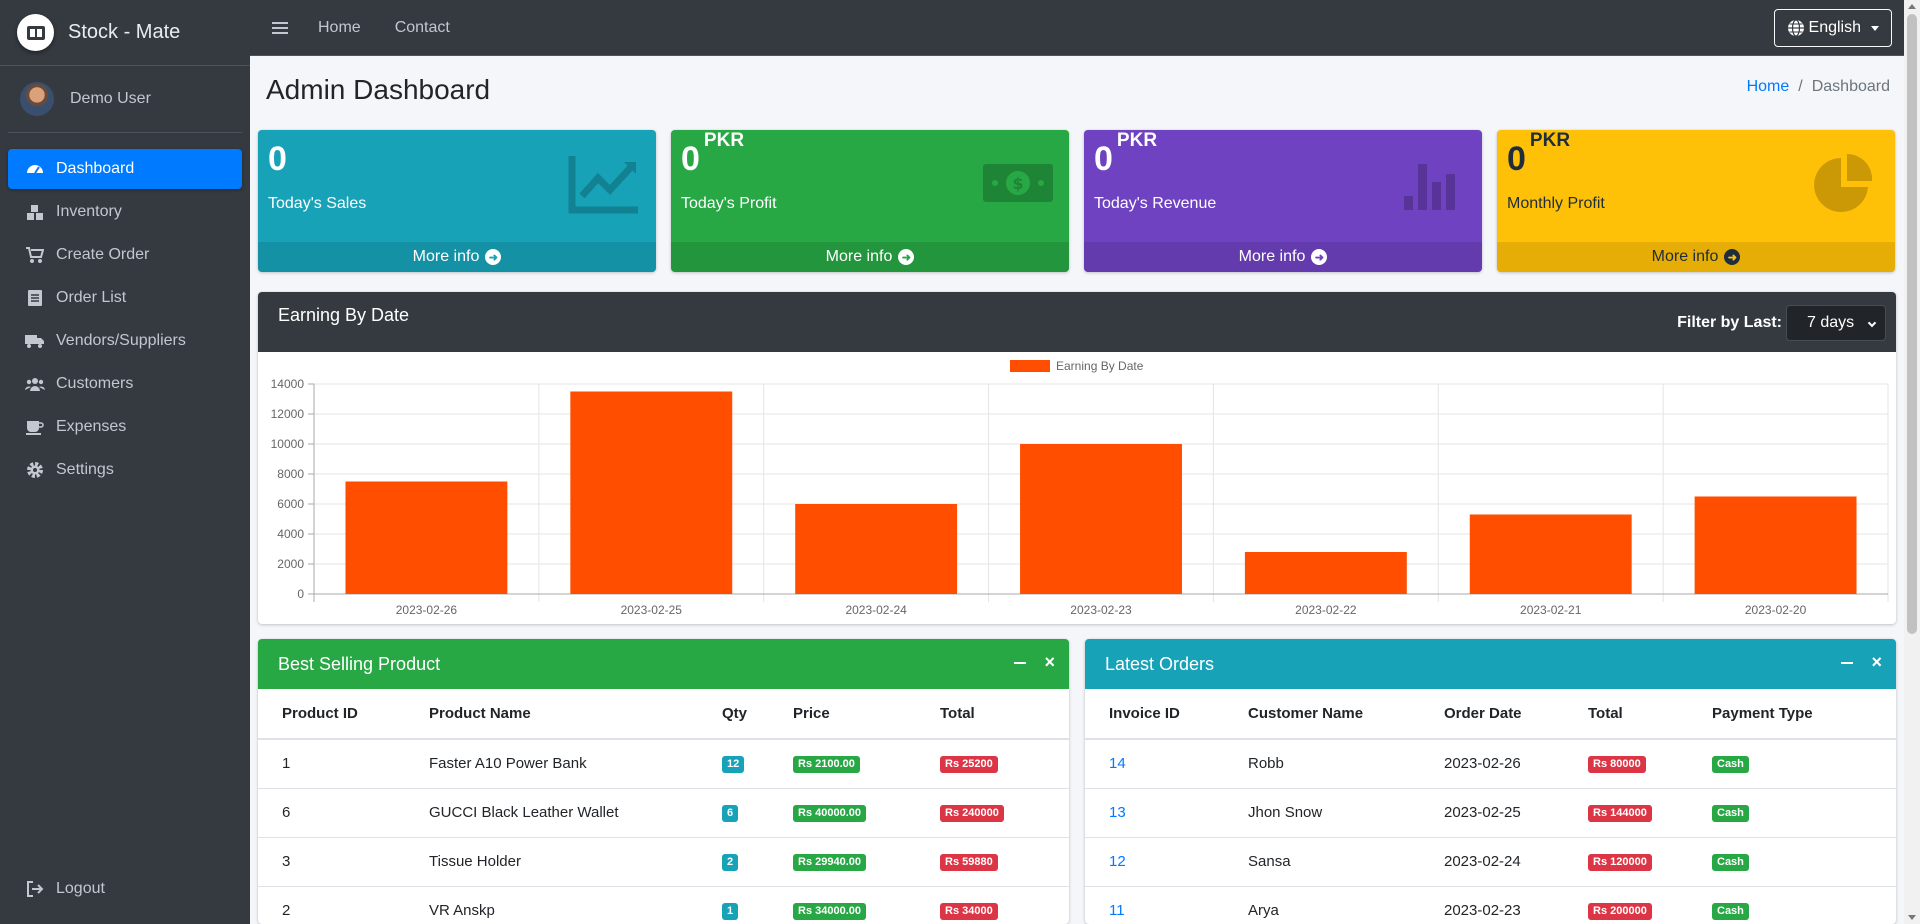  Describe the element at coordinates (1492, 764) in the screenshot. I see `order-date: 2023-02-26` at that location.